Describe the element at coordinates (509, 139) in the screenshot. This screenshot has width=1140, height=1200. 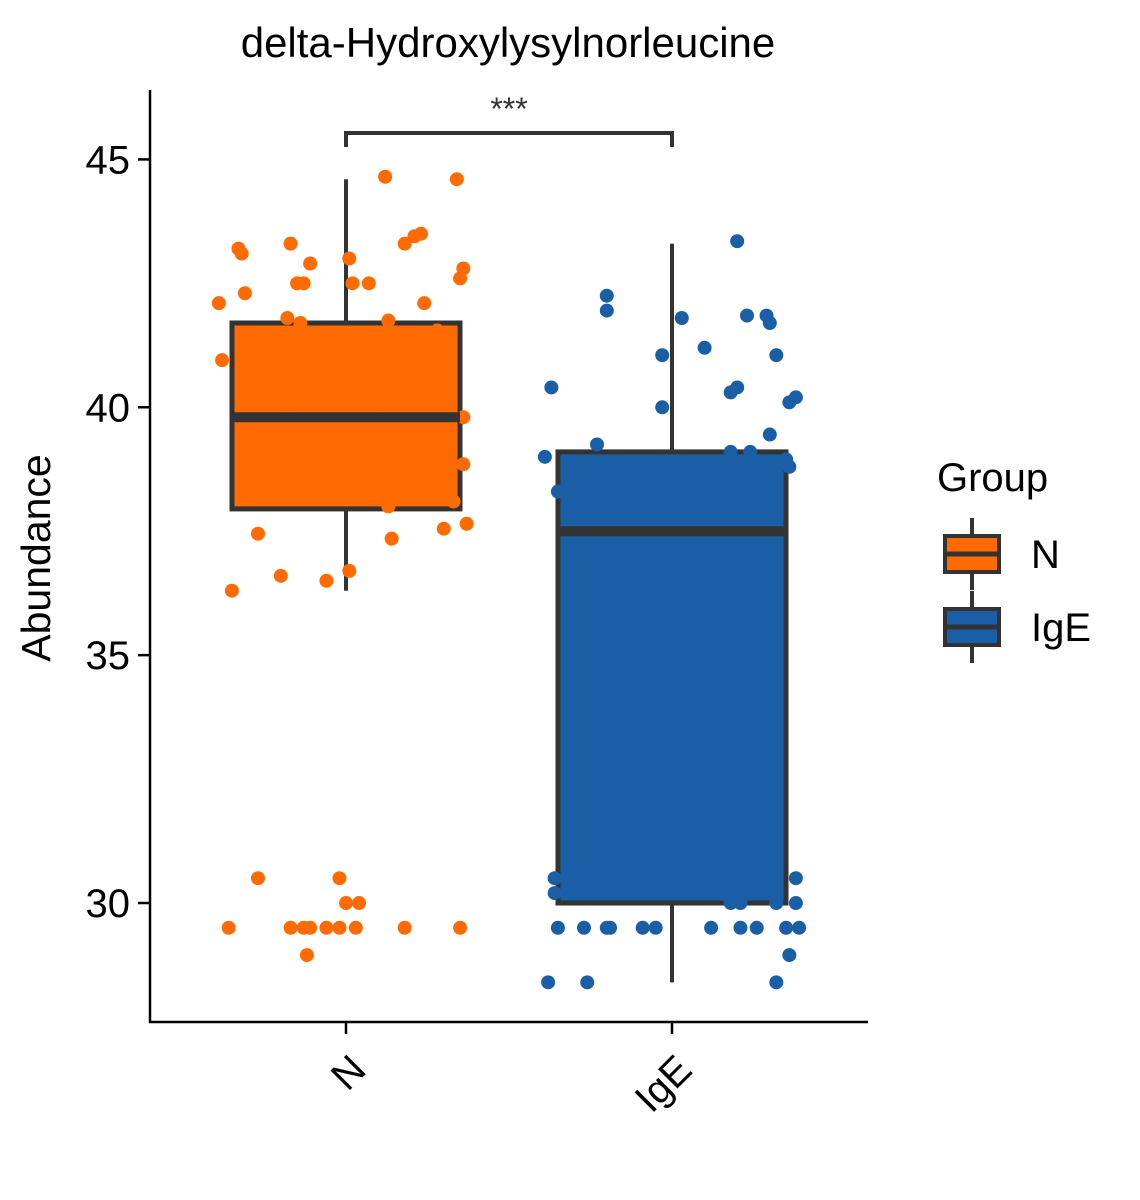
I see `significance-bracket` at that location.